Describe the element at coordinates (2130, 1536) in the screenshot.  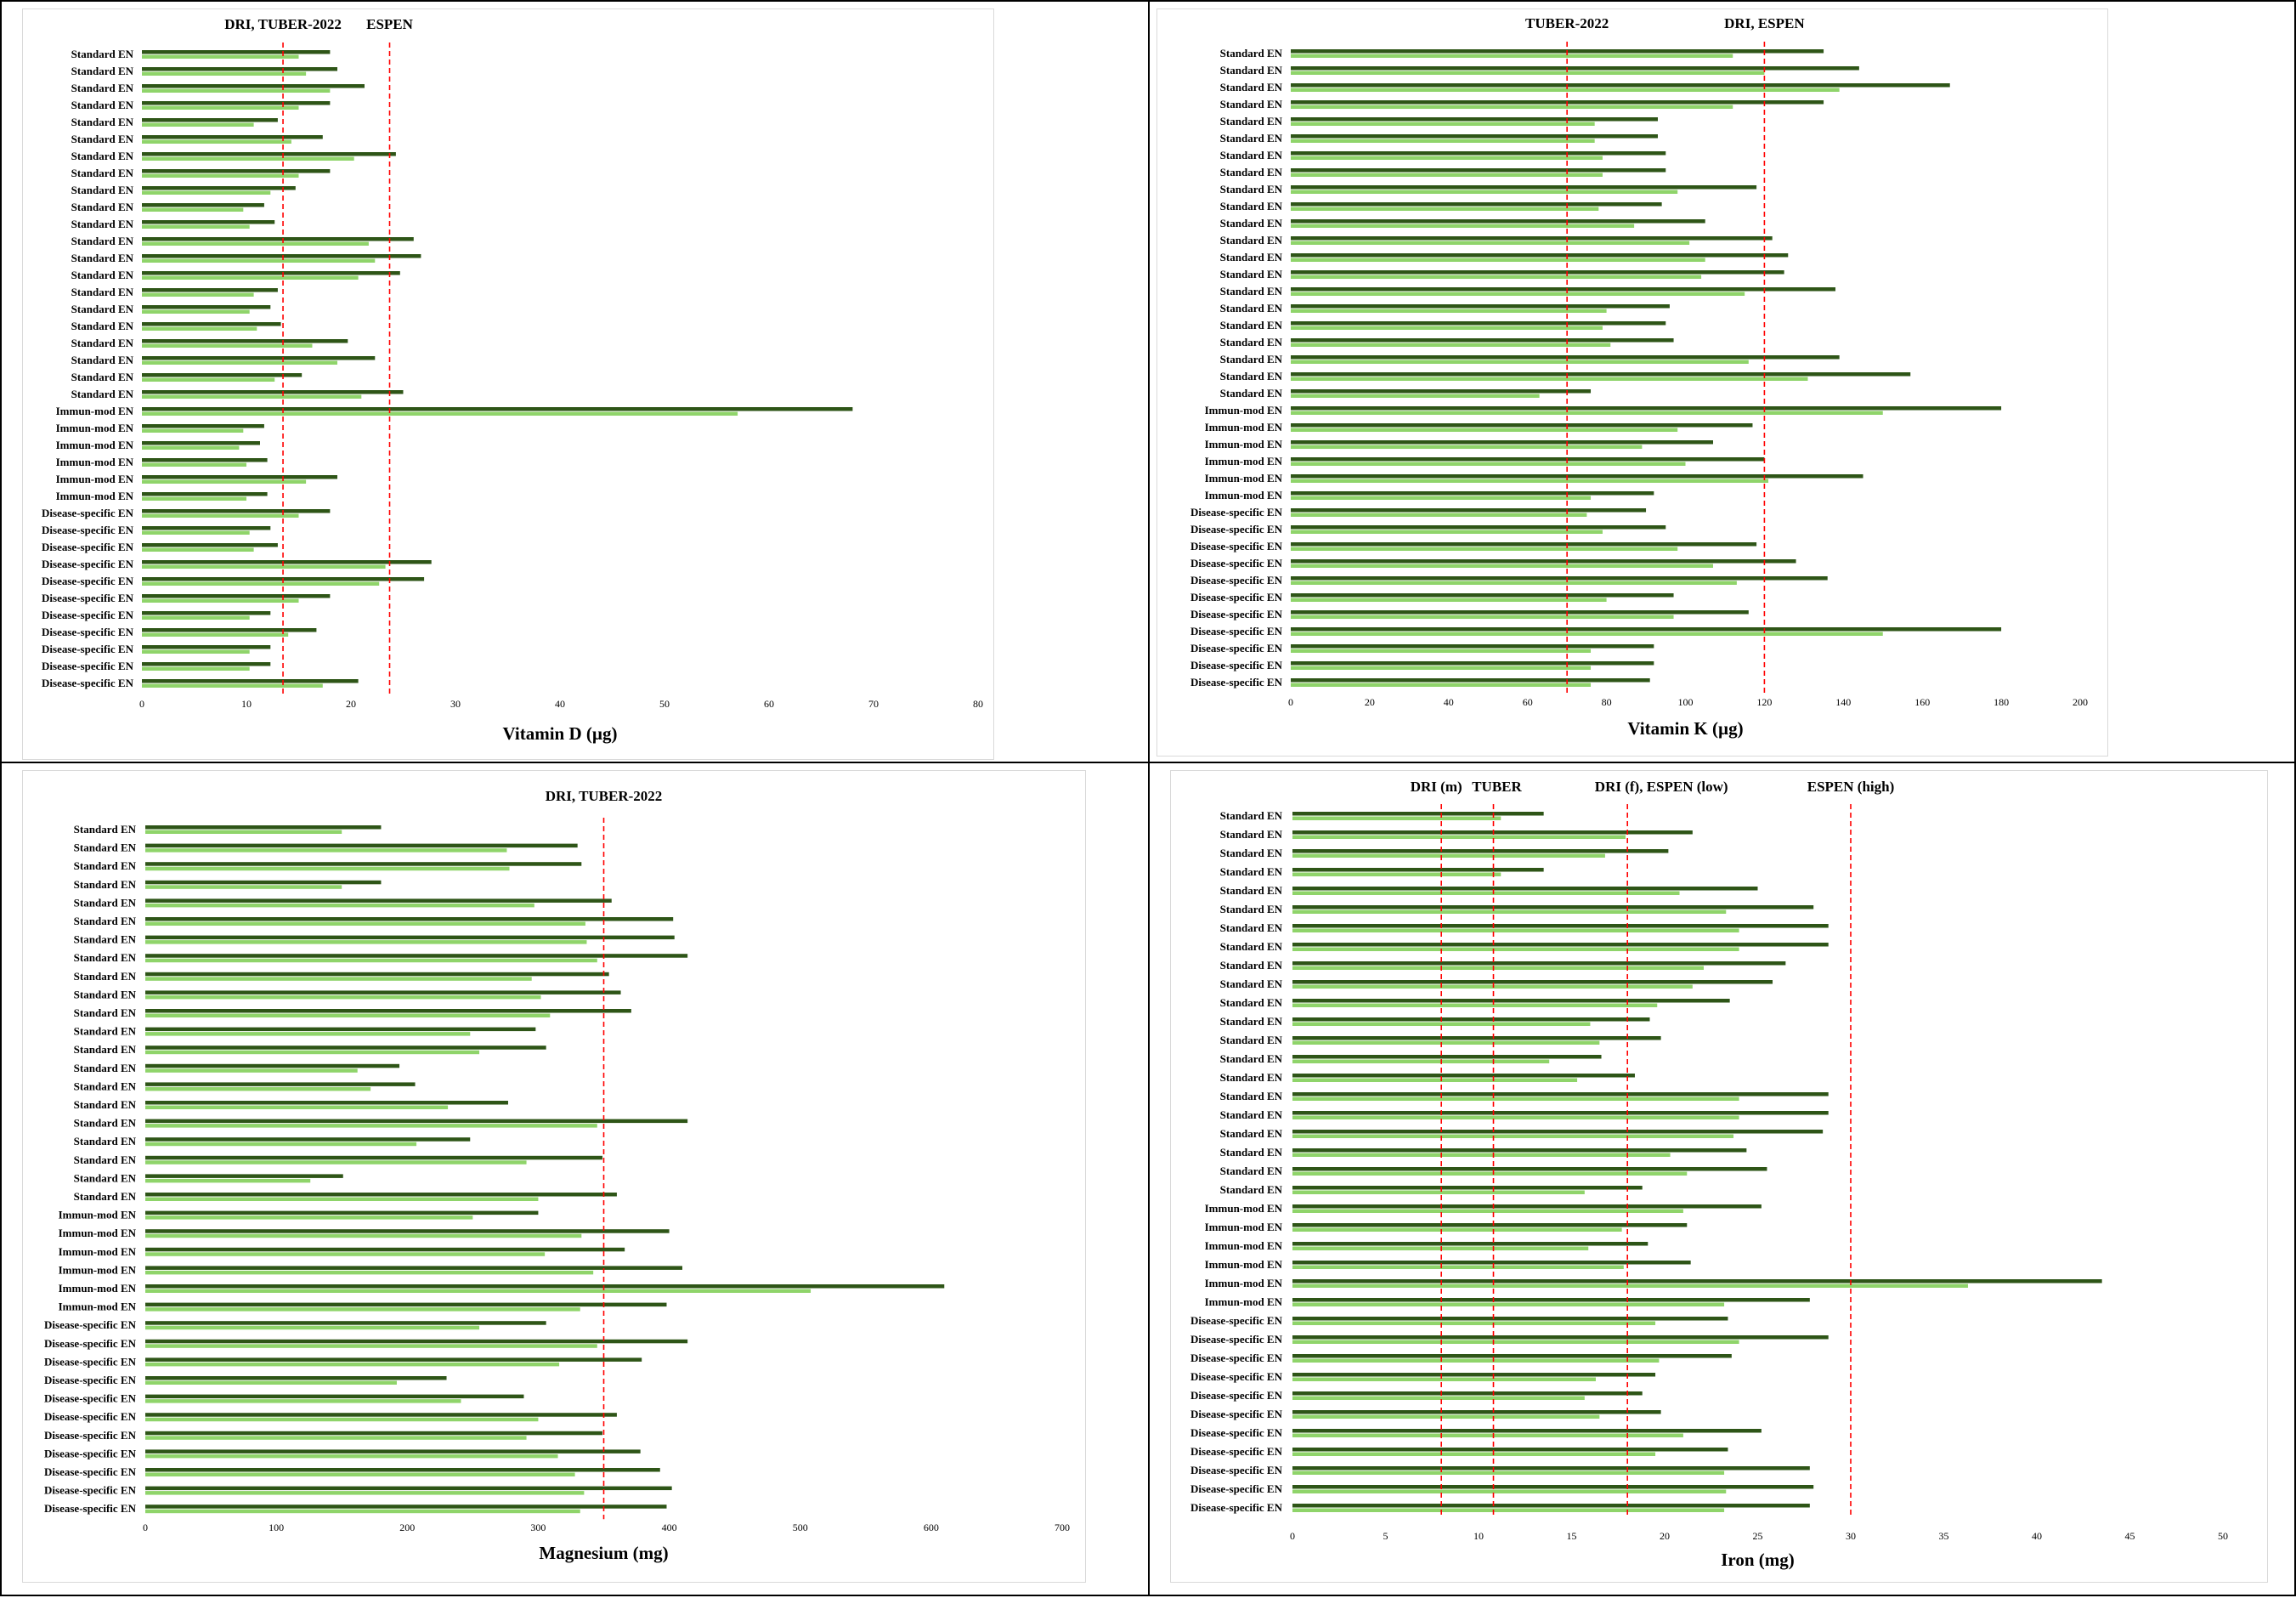
I see `x-tick-label: 45` at that location.